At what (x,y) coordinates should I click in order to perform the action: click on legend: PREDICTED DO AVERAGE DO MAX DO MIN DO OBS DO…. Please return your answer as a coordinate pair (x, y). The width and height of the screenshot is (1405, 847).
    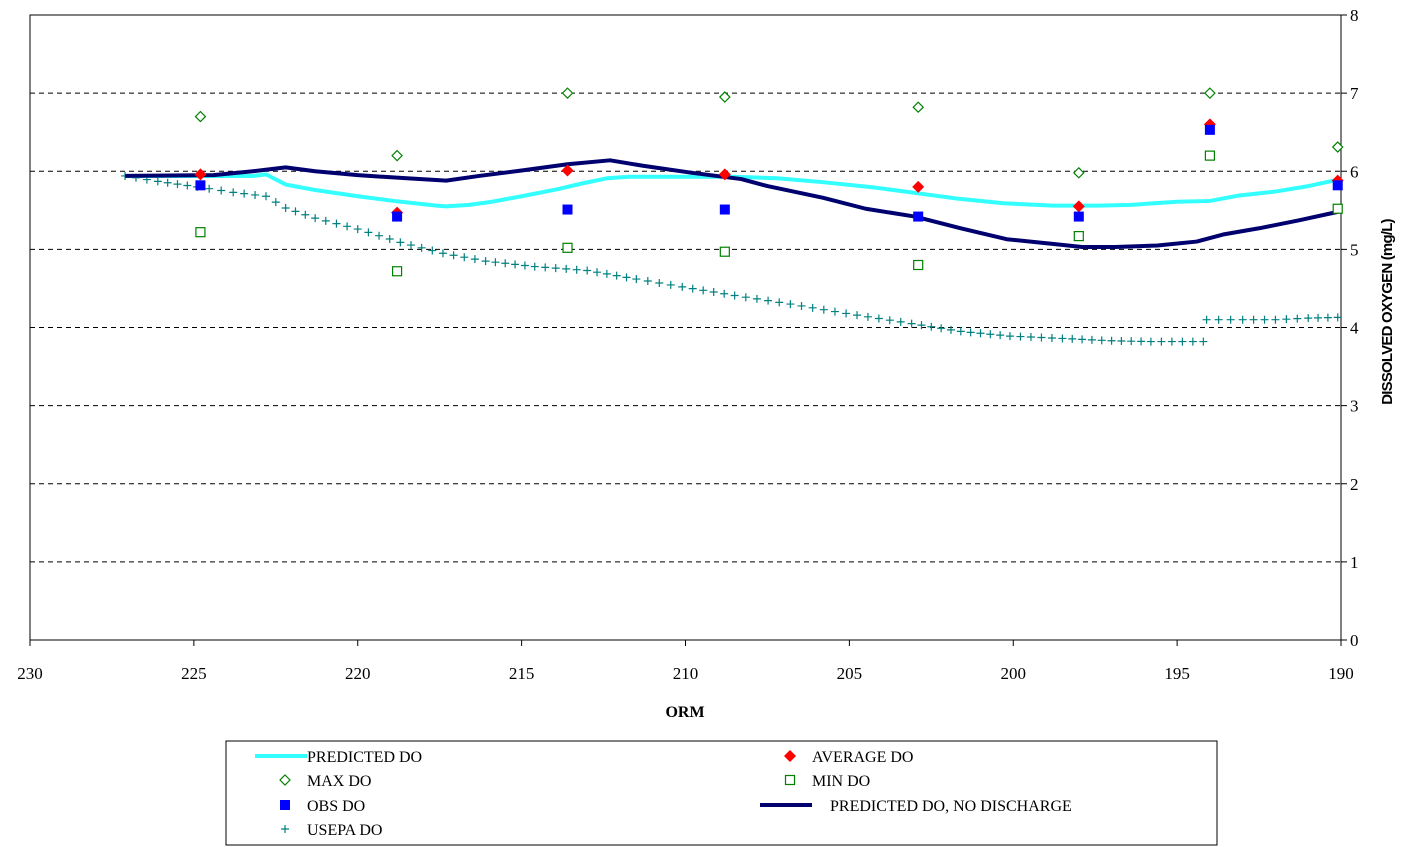
    Looking at the image, I should click on (721, 793).